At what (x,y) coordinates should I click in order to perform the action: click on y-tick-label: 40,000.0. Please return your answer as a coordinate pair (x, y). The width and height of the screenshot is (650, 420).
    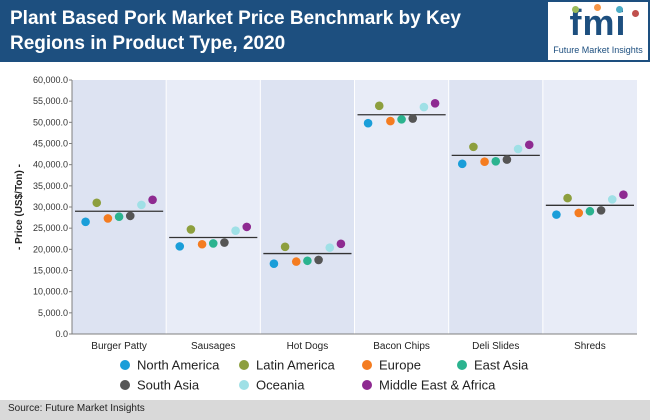
    Looking at the image, I should click on (50, 165).